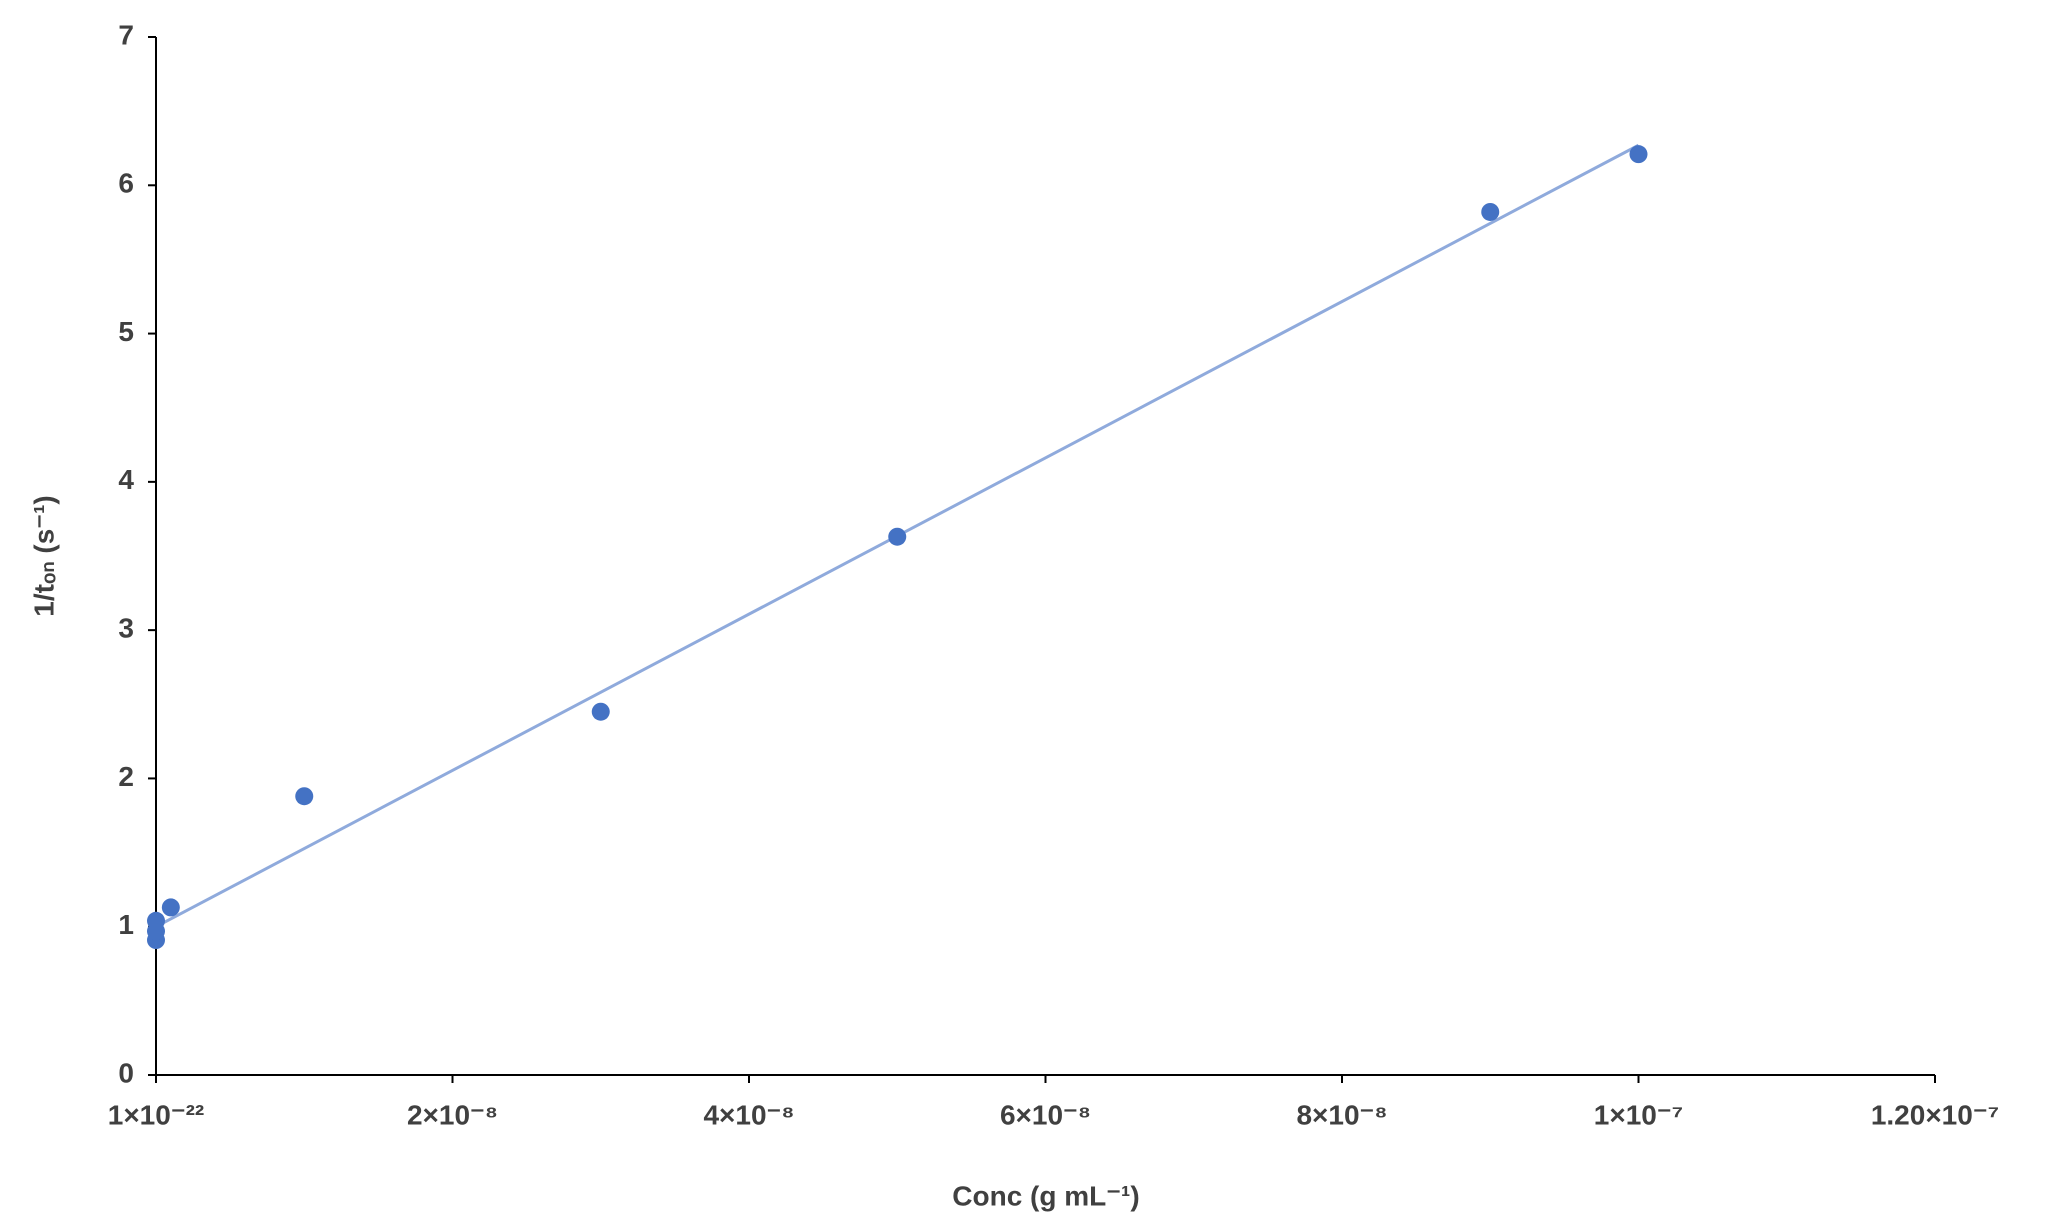  Describe the element at coordinates (126, 776) in the screenshot. I see `y-tick-label: 2` at that location.